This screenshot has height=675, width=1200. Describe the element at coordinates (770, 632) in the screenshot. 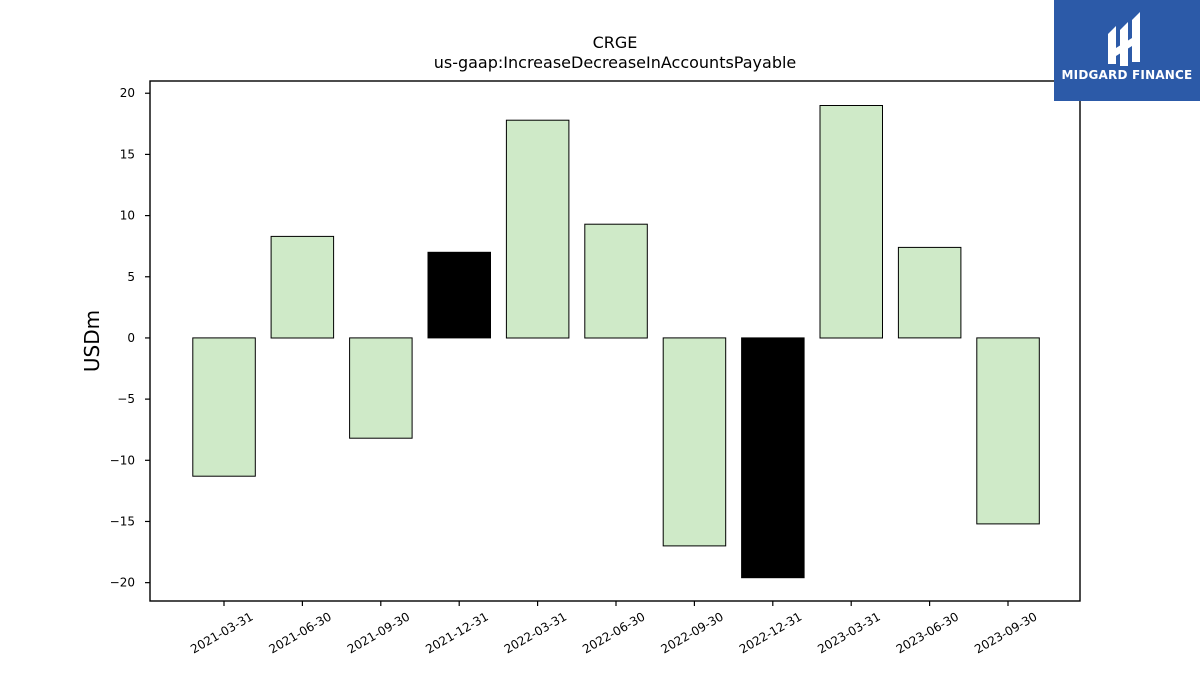

I see `x-tick-label: 2022-12-31` at that location.